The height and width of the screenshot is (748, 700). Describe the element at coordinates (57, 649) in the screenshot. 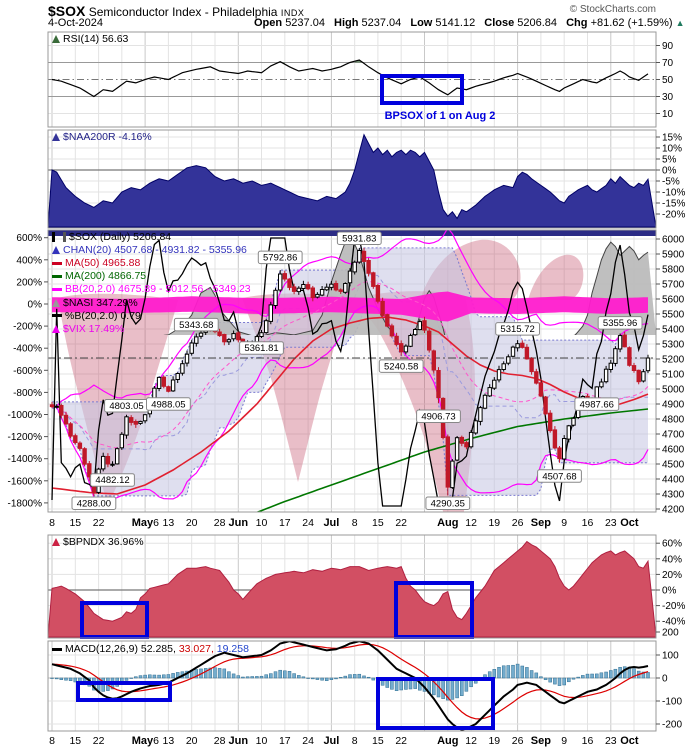

I see `macd-line-icon` at that location.